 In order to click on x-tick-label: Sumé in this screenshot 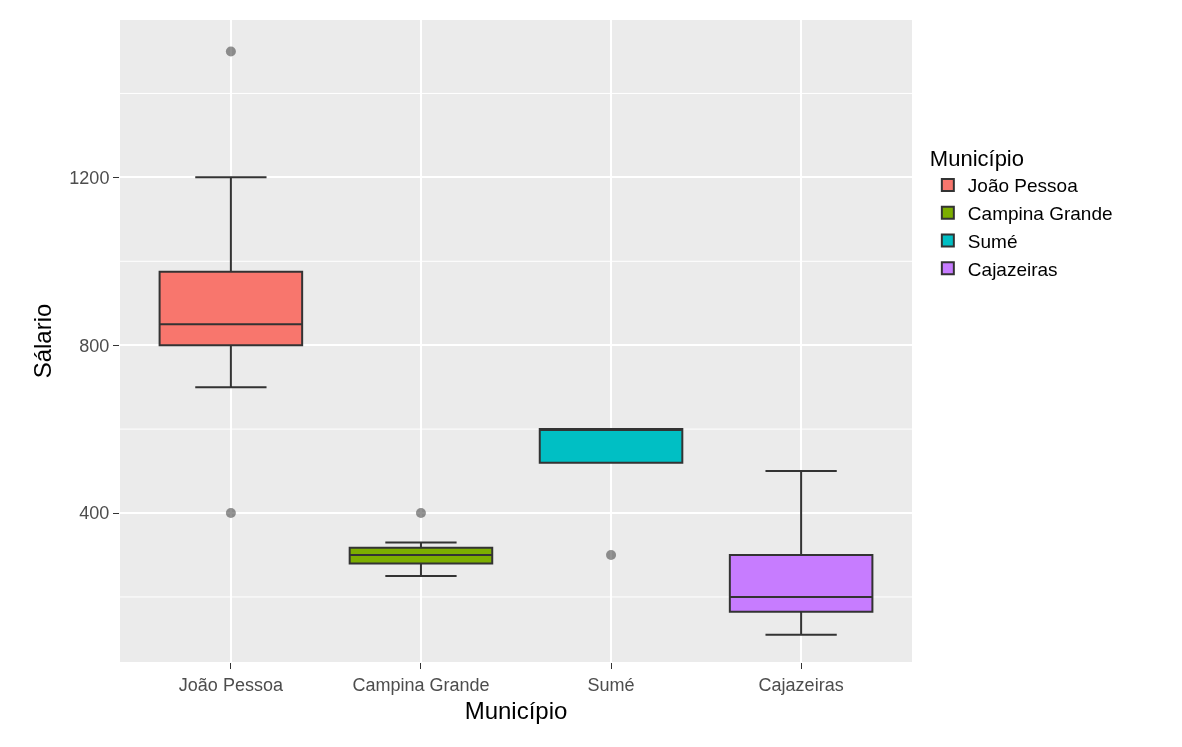, I will do `click(611, 684)`.